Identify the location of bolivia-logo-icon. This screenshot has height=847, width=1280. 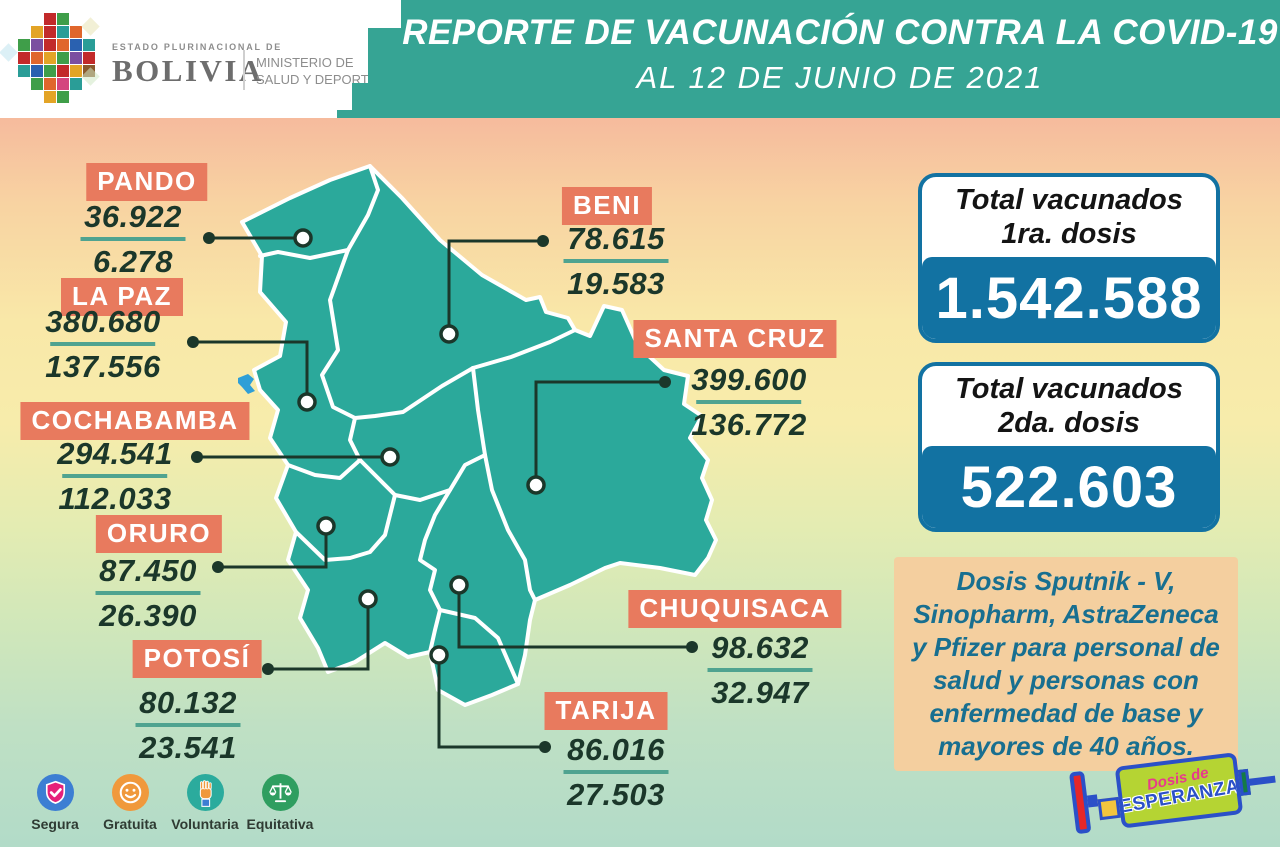
(58, 59).